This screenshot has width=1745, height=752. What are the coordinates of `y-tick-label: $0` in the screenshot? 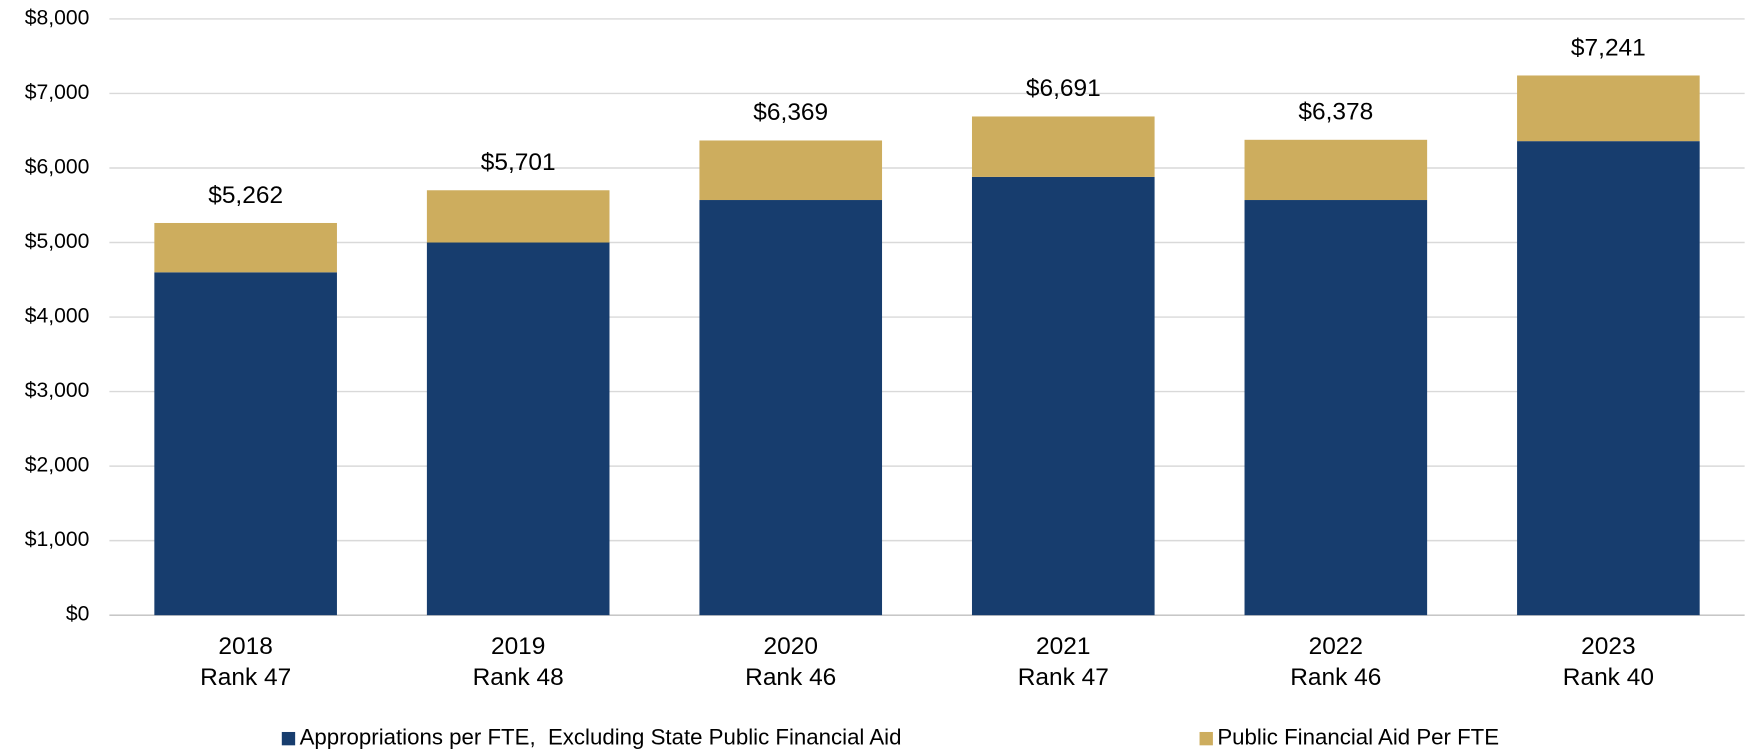 It's located at (78, 614).